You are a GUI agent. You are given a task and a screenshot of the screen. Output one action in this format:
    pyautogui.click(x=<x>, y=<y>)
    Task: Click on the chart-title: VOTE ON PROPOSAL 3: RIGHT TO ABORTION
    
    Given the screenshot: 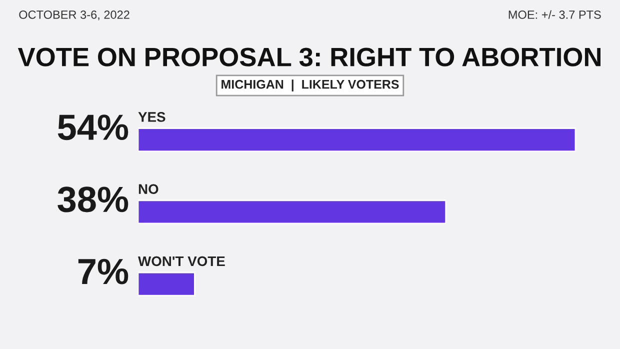 What is the action you would take?
    pyautogui.click(x=309, y=57)
    